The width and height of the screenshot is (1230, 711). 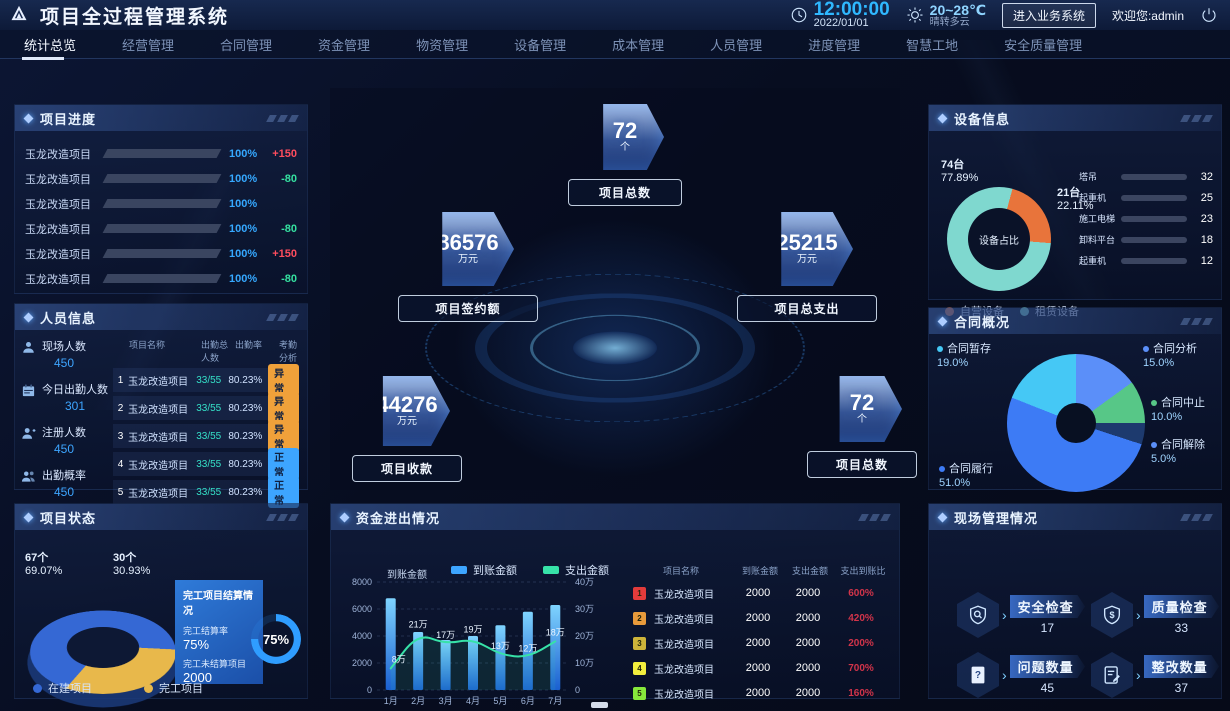 What do you see at coordinates (639, 593) in the screenshot?
I see `rank-square: 1` at bounding box center [639, 593].